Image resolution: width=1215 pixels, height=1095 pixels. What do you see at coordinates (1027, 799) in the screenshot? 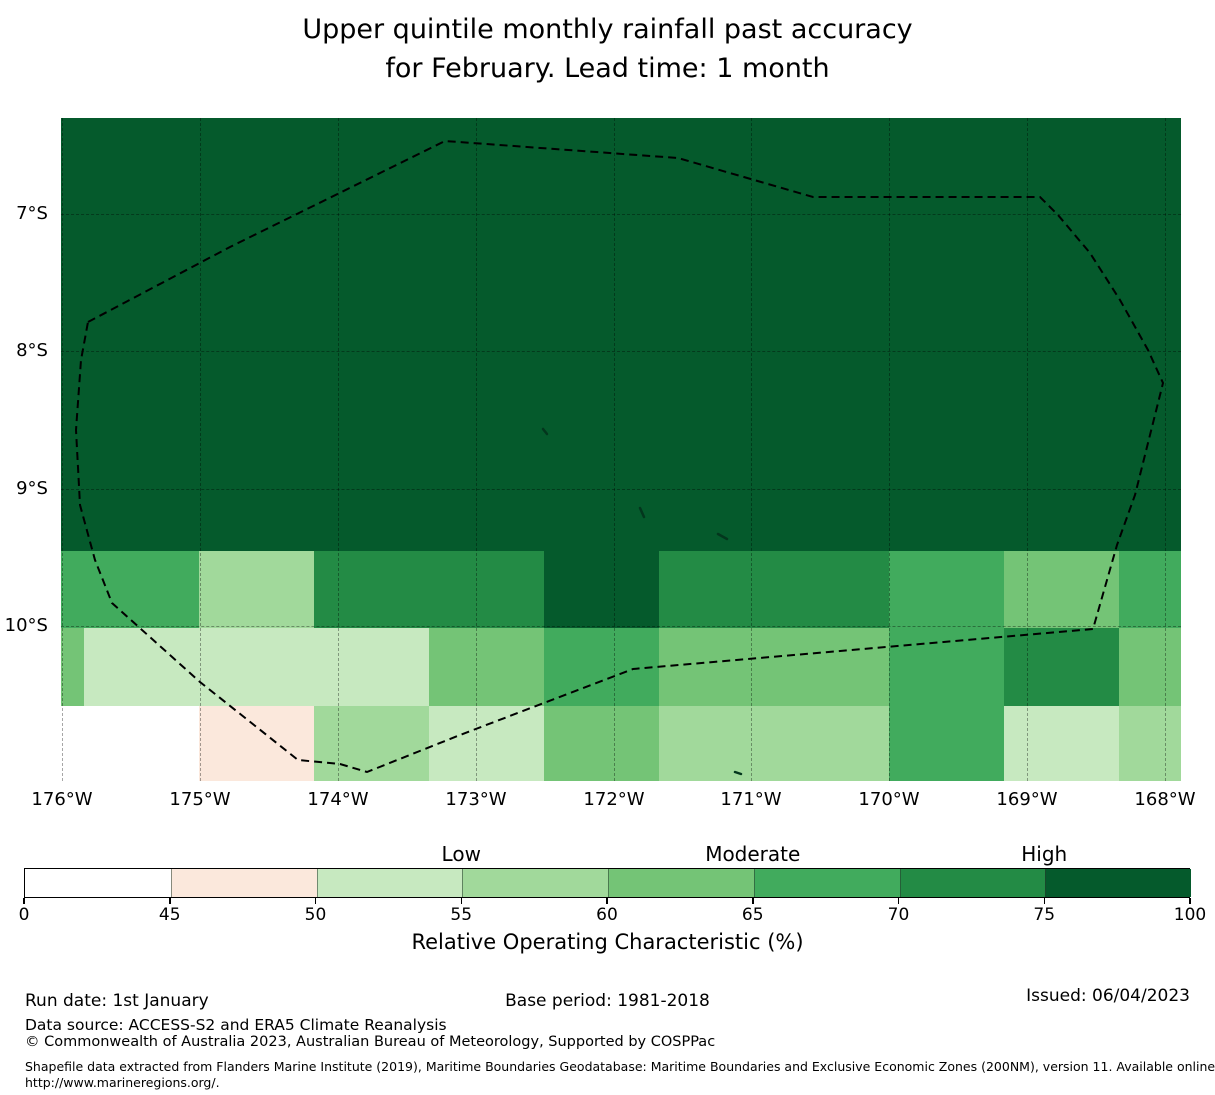
I see `x-tick-label: 169°W` at bounding box center [1027, 799].